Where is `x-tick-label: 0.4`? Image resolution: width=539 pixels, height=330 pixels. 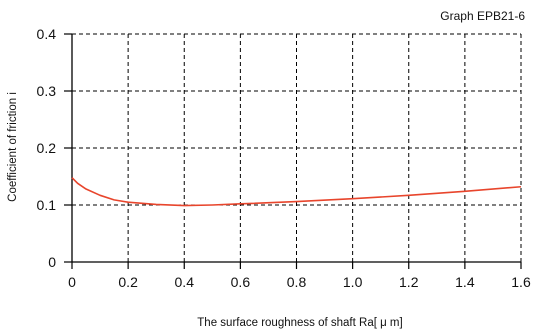 x-tick-label: 0.4 is located at coordinates (185, 282).